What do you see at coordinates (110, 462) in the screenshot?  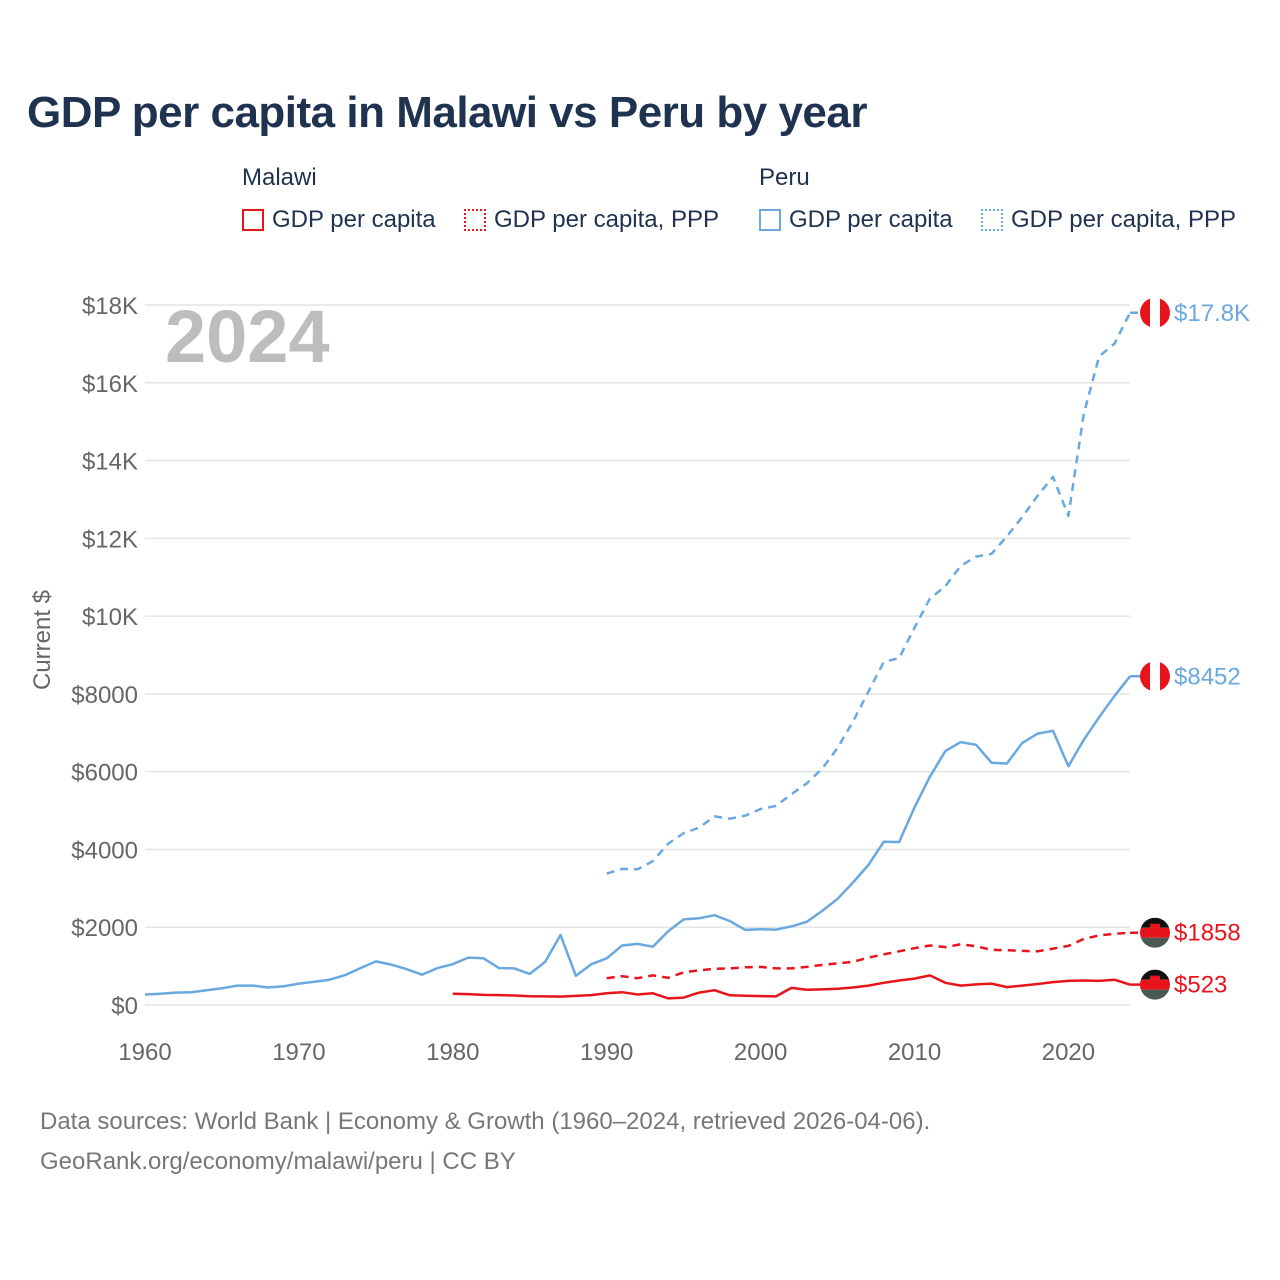 I see `y-tick-label: $14K` at bounding box center [110, 462].